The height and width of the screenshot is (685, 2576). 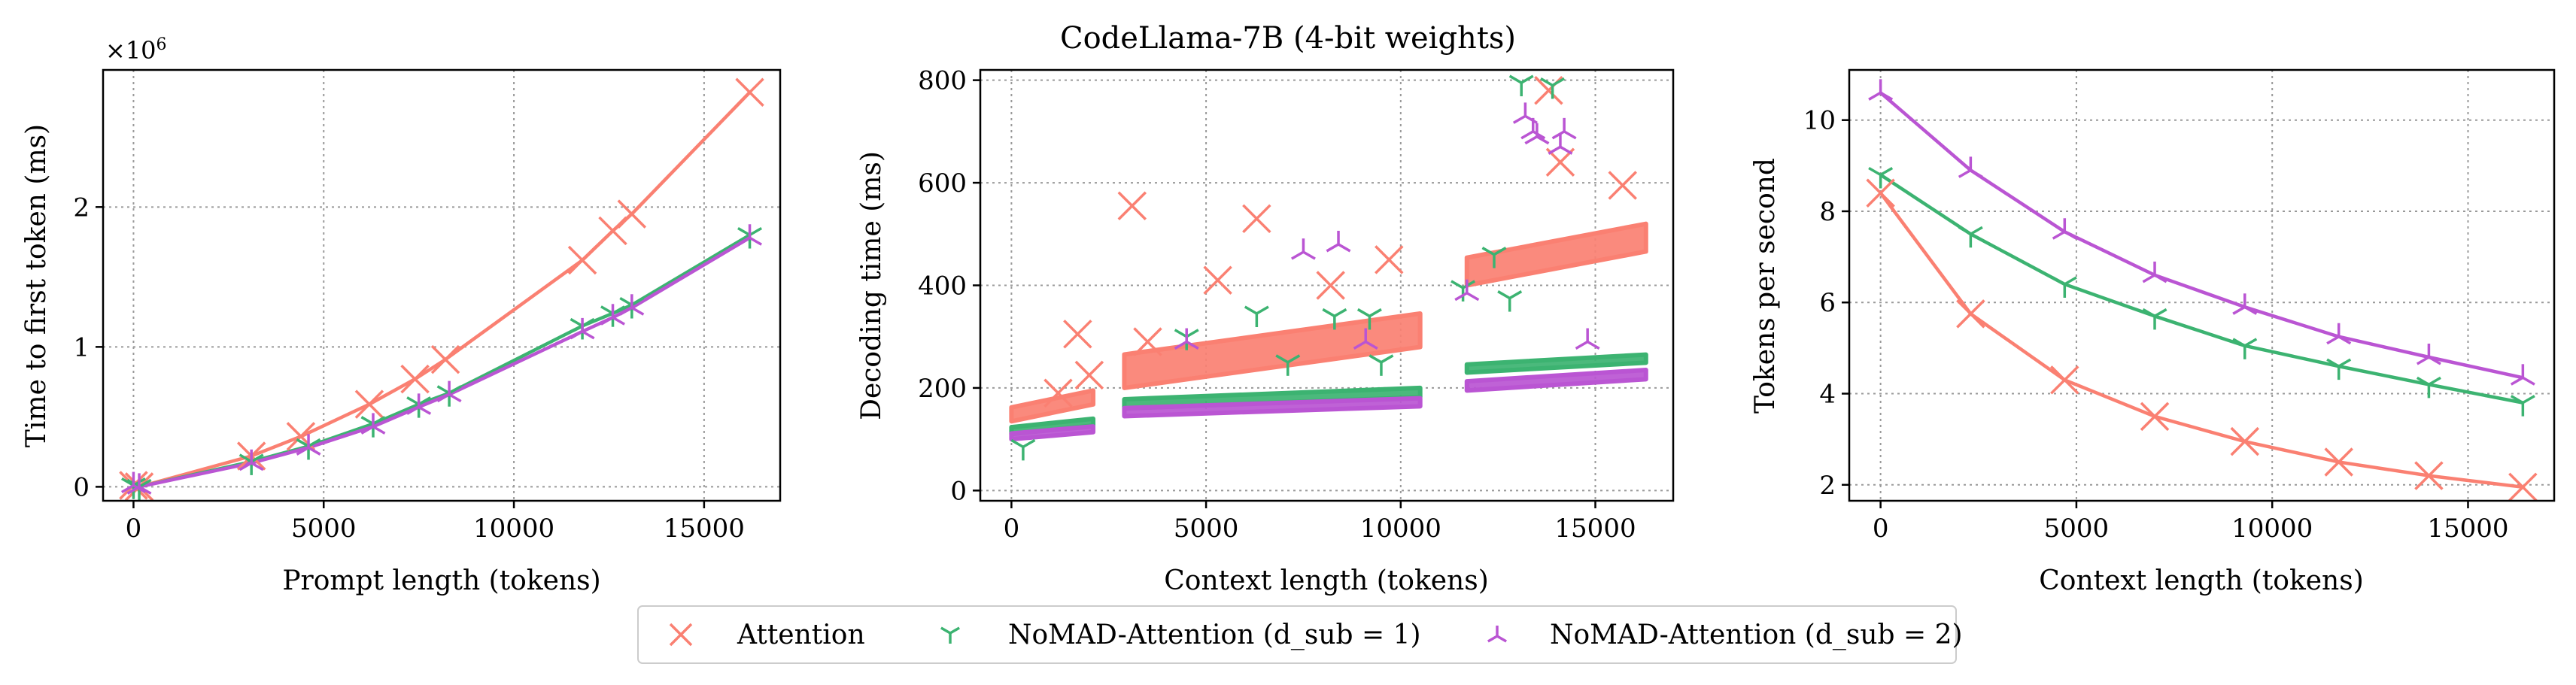 I want to click on y-tick-label: 10, so click(x=1820, y=121).